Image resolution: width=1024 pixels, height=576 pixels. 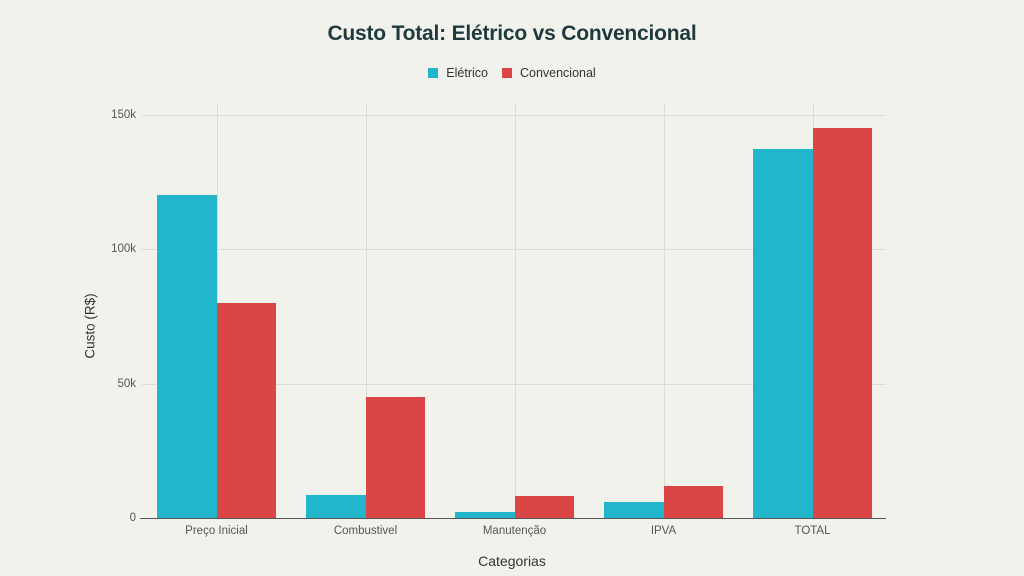 I want to click on y-axis-label: Custo (R$), so click(x=90, y=326).